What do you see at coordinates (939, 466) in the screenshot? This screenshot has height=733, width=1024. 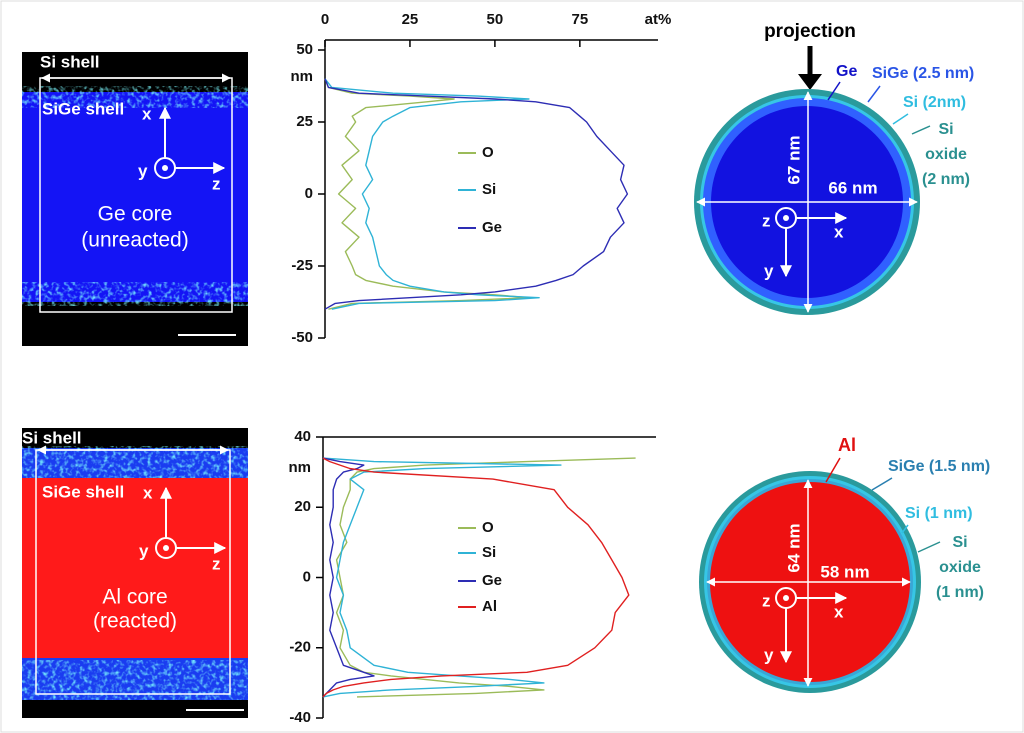 I see `layer-label: SiGe (1.5 nm)` at bounding box center [939, 466].